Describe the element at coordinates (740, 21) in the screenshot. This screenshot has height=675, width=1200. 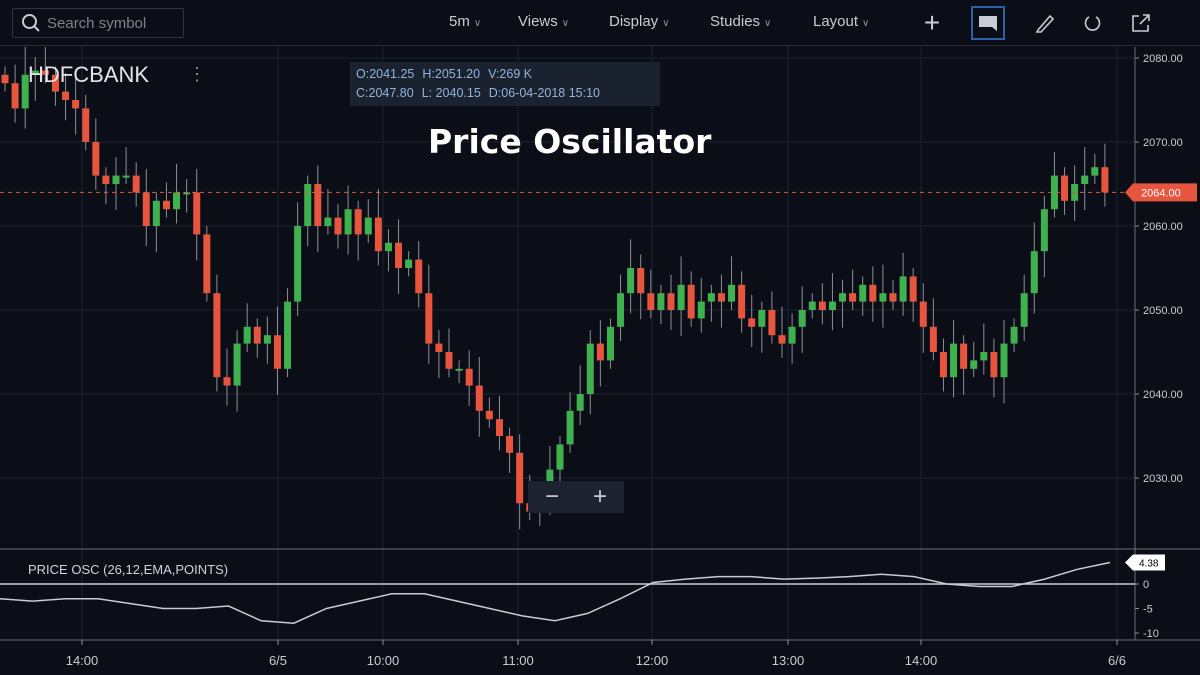
I see `studies-menu: Studies ∨` at that location.